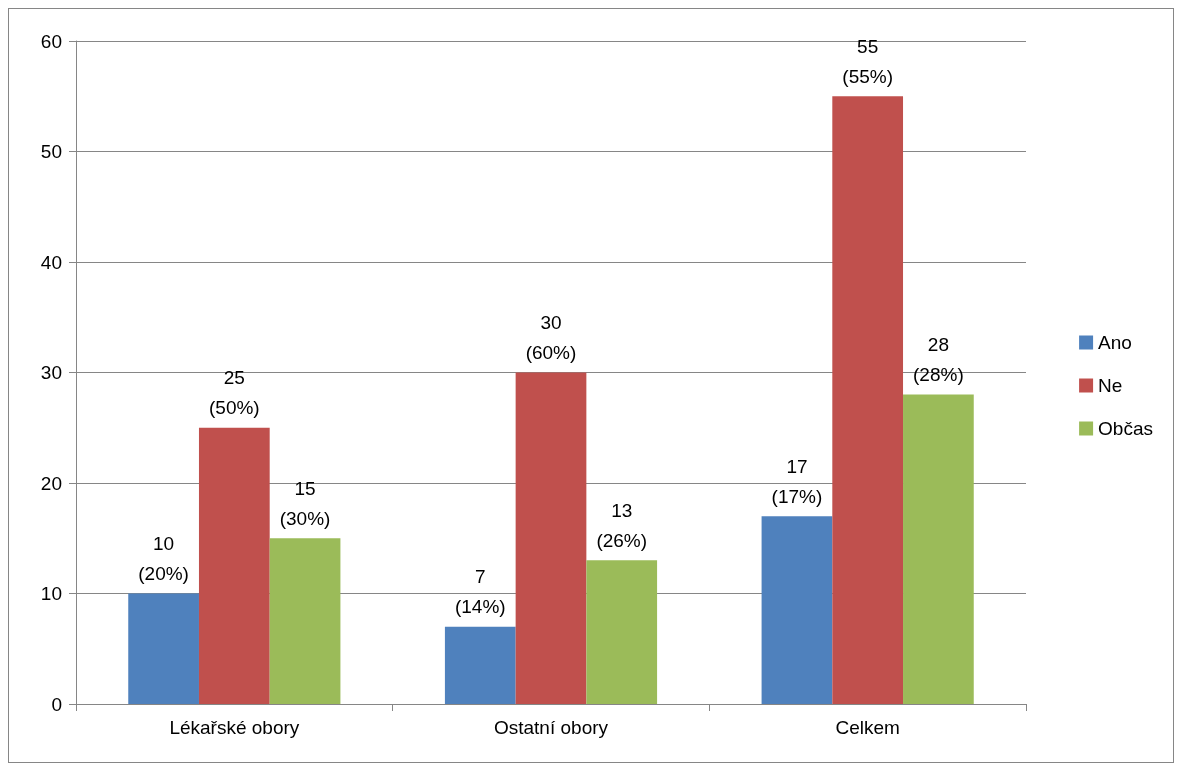  Describe the element at coordinates (480, 592) in the screenshot. I see `data-label: 7 (14%)` at that location.